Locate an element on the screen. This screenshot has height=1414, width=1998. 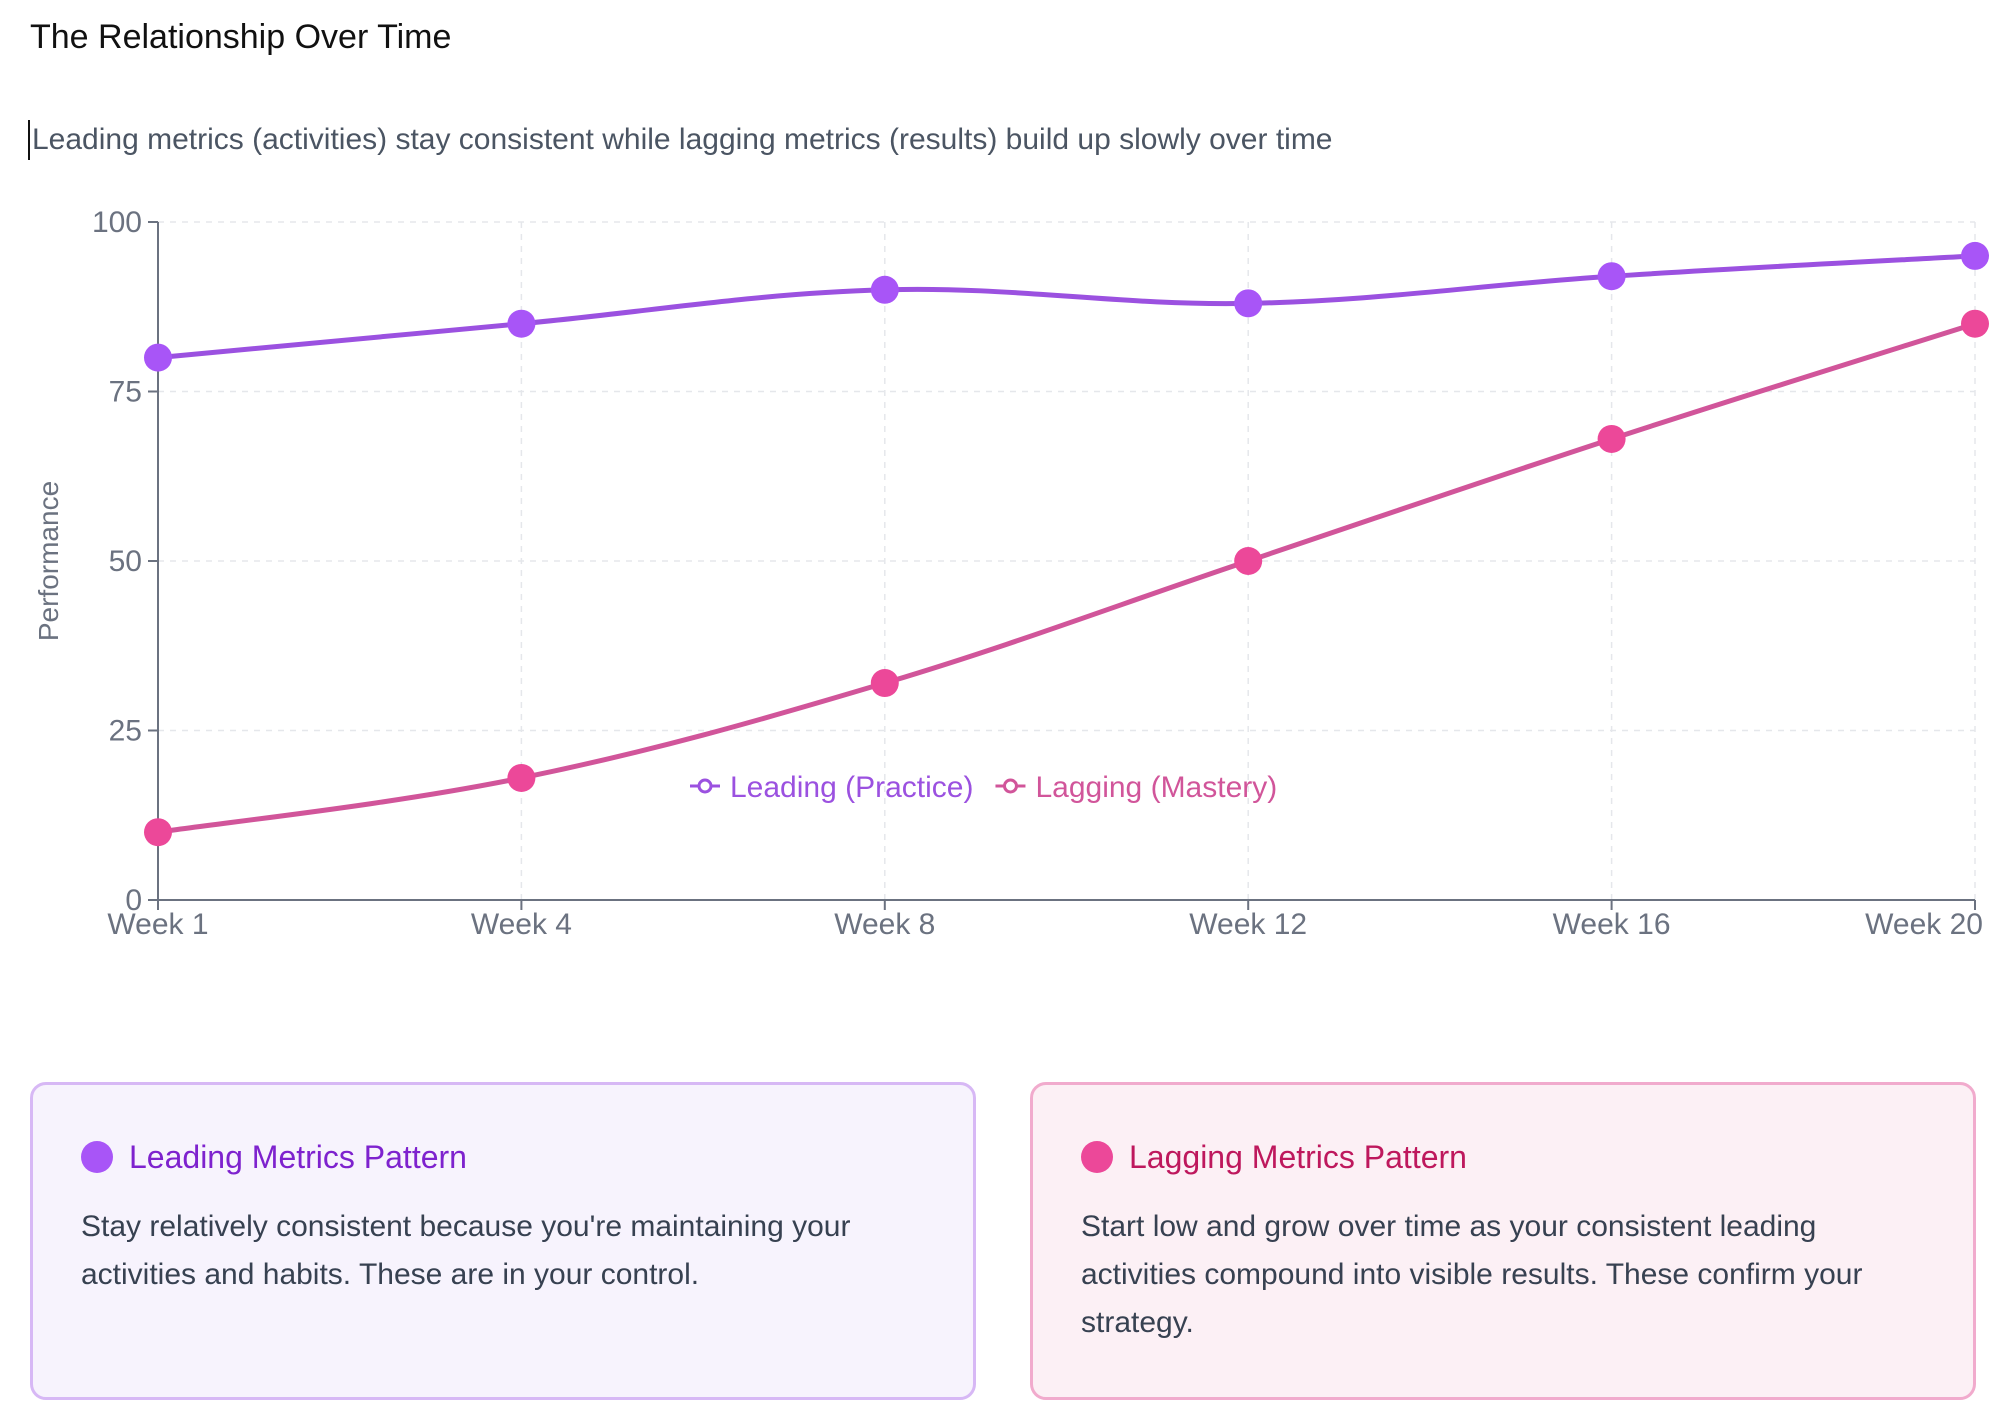
y-axis-title: Performance is located at coordinates (48, 561).